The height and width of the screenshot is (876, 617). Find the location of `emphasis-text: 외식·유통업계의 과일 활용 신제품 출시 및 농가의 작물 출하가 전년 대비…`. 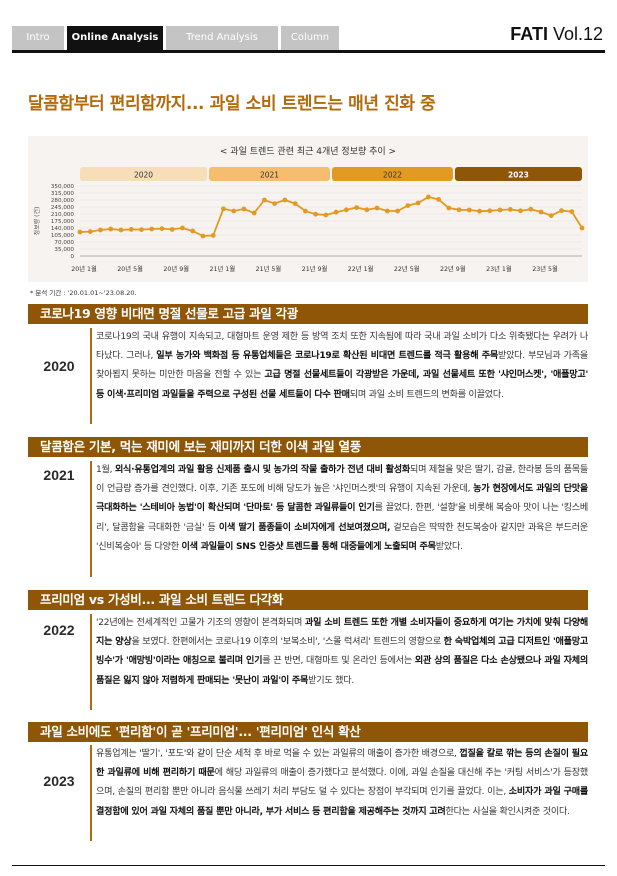

emphasis-text: 외식·유통업계의 과일 활용 신제품 출시 및 농가의 작물 출하가 전년 대비… is located at coordinates (262, 470).